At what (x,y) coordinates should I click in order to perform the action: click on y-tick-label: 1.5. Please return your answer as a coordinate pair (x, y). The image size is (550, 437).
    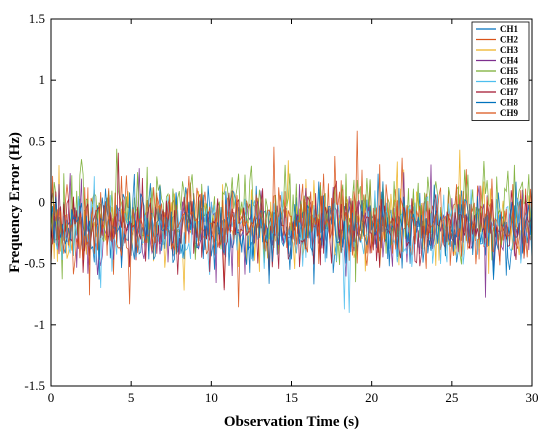
    Looking at the image, I should click on (37, 18).